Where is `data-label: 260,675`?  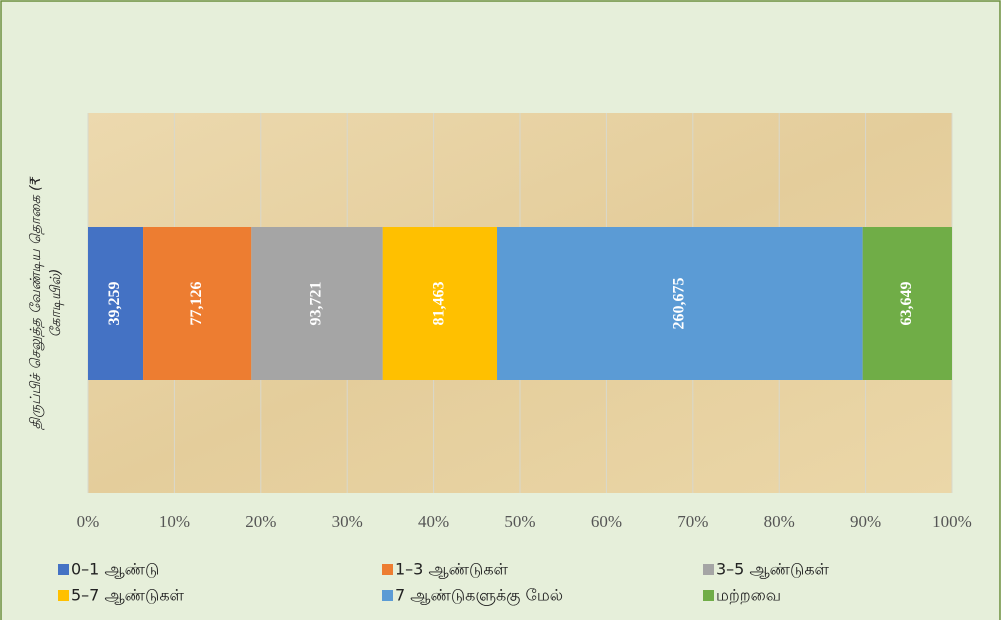 data-label: 260,675 is located at coordinates (679, 304).